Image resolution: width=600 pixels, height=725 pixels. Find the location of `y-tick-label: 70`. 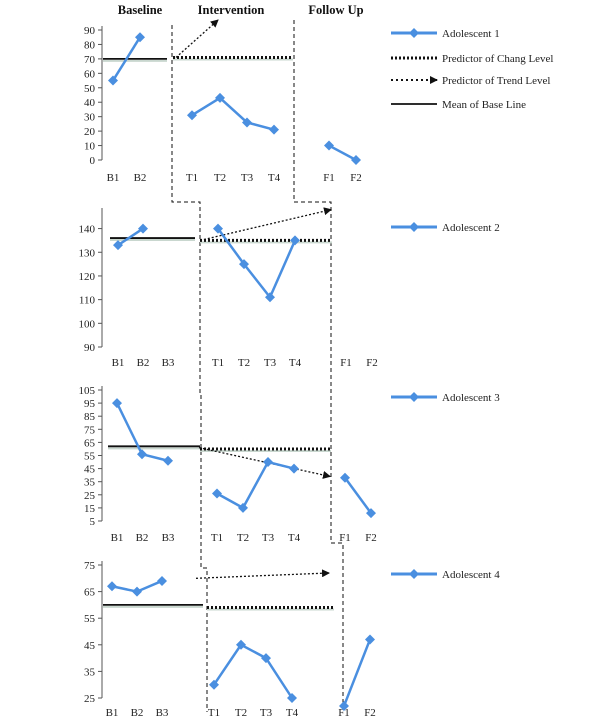

y-tick-label: 70 is located at coordinates (90, 60).